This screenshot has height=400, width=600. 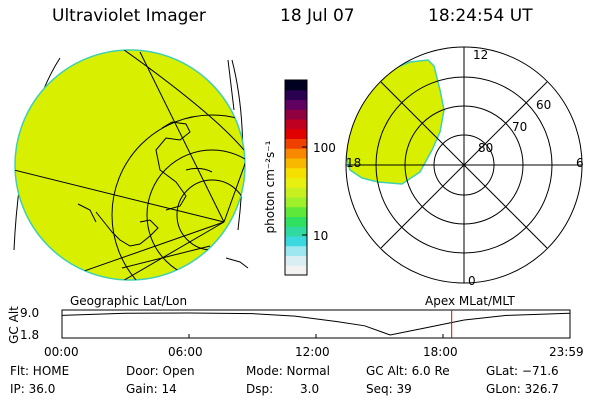 I want to click on globe-outer-coastlines, so click(x=185, y=257).